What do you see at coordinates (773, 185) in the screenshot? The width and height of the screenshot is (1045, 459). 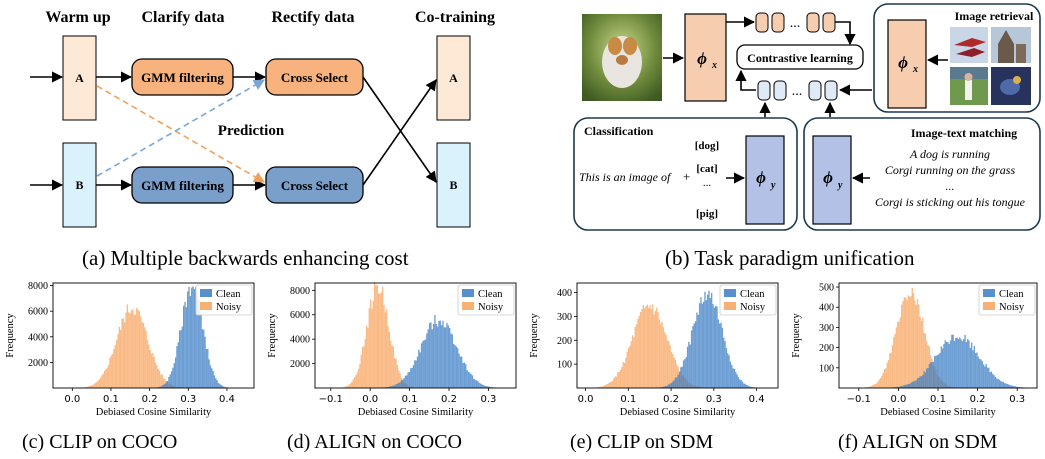 I see `phi-y-subscript: y` at bounding box center [773, 185].